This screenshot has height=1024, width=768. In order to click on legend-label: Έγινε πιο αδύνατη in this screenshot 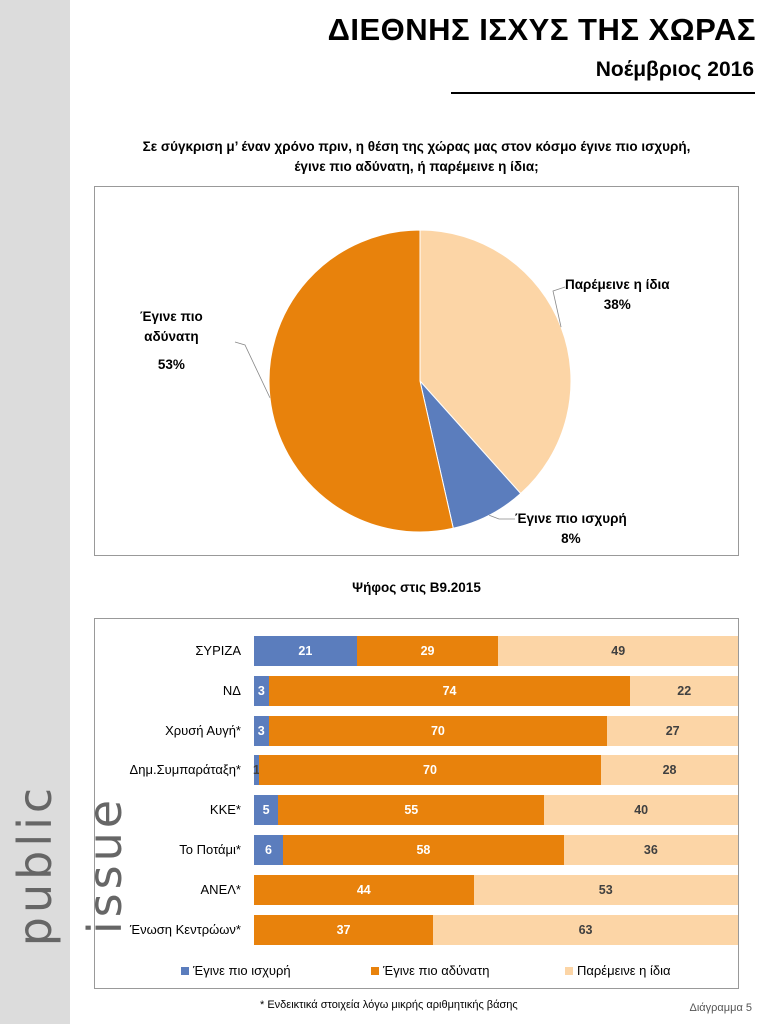, I will do `click(436, 970)`.